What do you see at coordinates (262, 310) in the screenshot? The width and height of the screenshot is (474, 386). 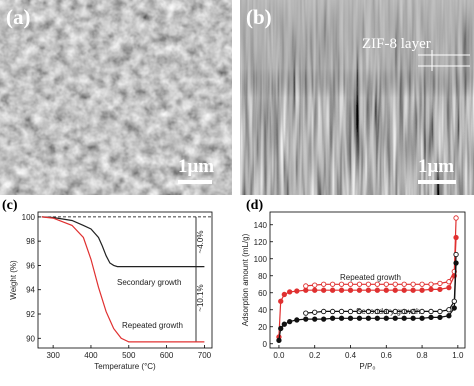 I see `y-tick-label: 40` at bounding box center [262, 310].